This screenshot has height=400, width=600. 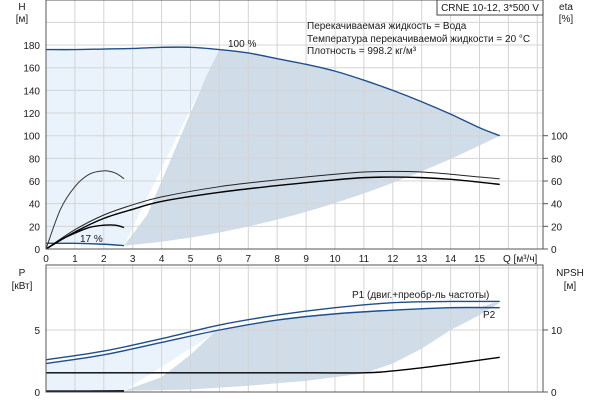 I want to click on x-tick-label: 12, so click(x=393, y=259).